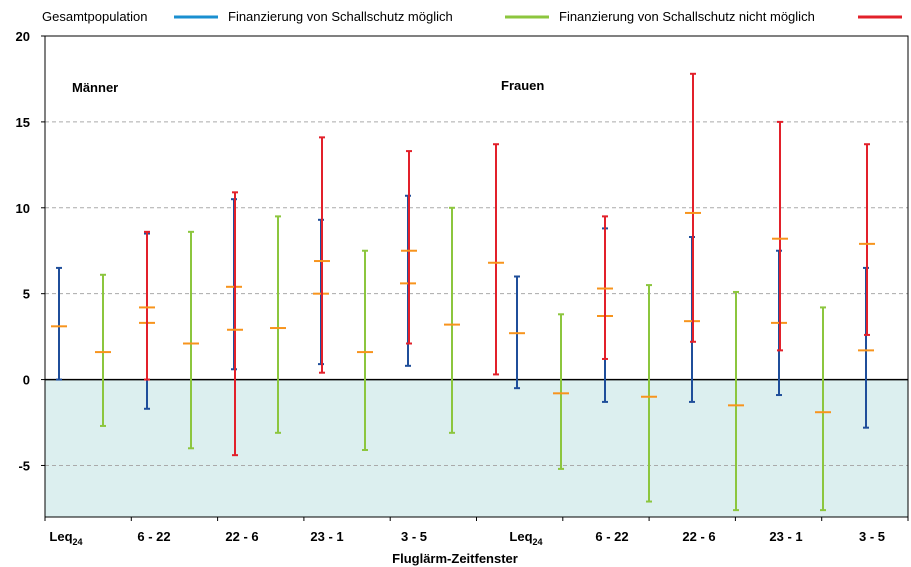 Image resolution: width=911 pixels, height=567 pixels. I want to click on group-label-women: Frauen, so click(522, 85).